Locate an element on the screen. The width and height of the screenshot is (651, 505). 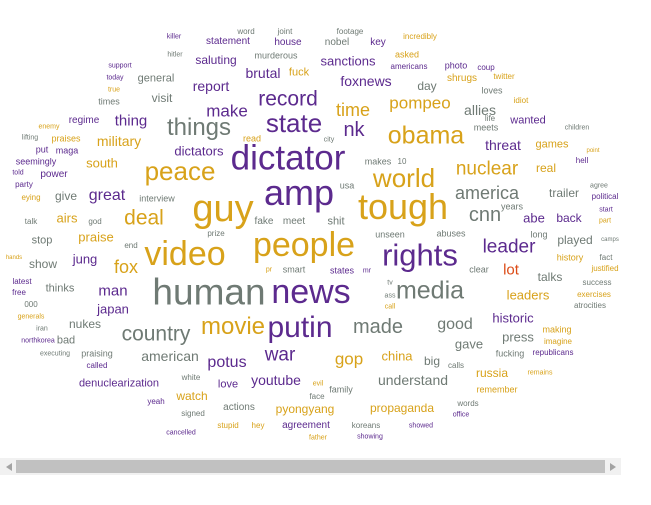
cloud-word: clear is located at coordinates (479, 269).